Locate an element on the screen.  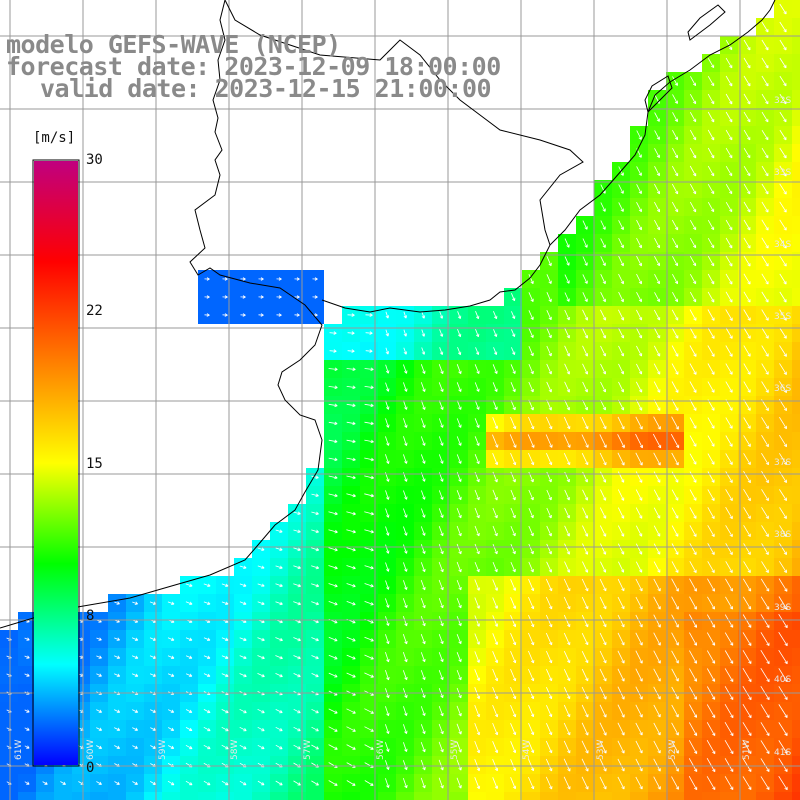
lat-label: 37S is located at coordinates (783, 463).